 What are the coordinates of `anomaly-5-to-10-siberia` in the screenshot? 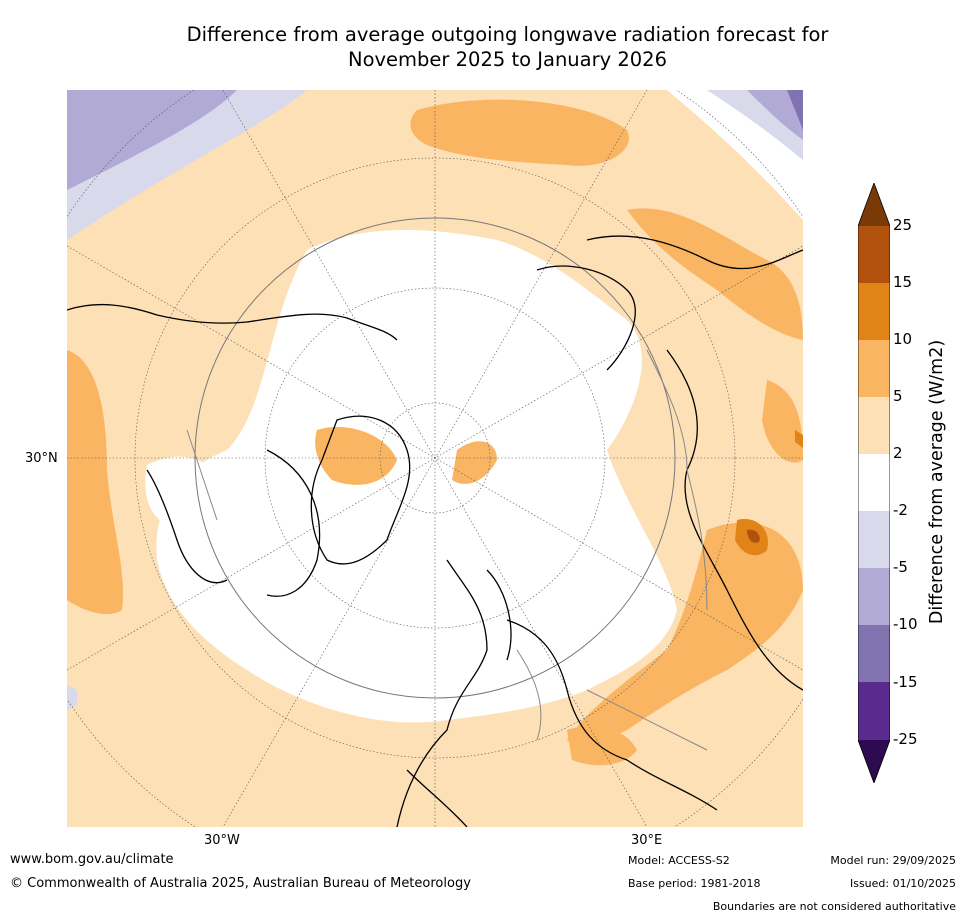 It's located at (715, 274).